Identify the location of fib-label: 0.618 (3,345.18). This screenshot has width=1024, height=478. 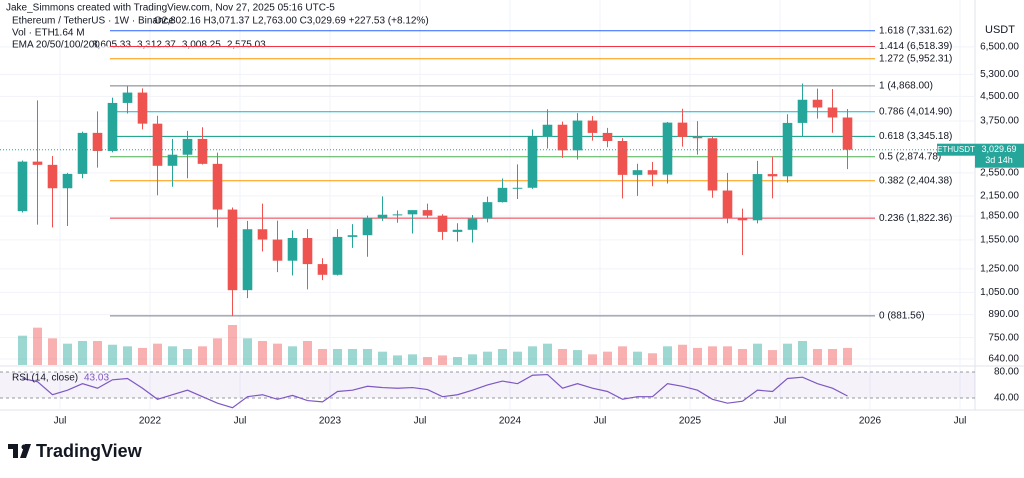
(915, 136).